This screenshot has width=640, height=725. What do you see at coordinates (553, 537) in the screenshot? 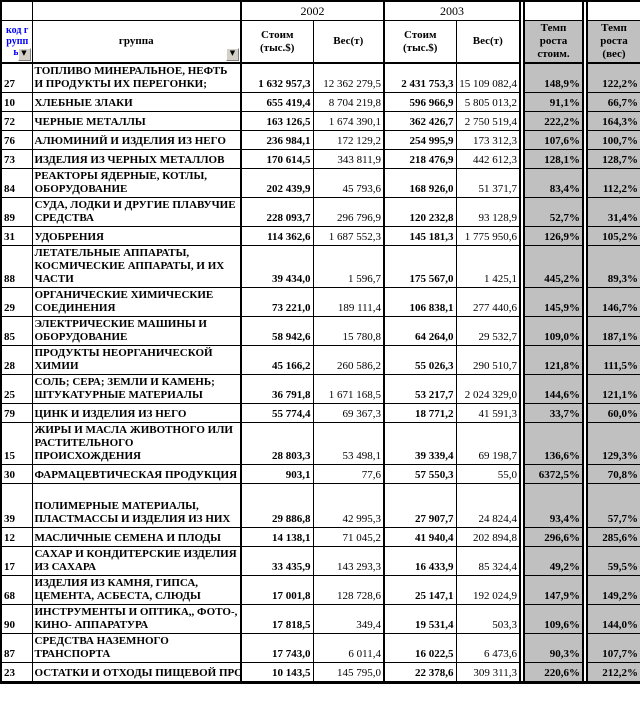
I see `cell-growth-cost: 296,6%` at bounding box center [553, 537].